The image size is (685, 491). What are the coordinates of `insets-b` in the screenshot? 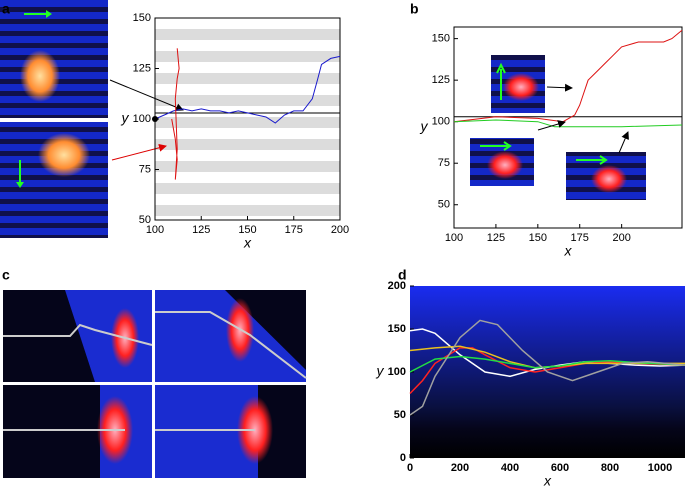 It's located at (558, 127).